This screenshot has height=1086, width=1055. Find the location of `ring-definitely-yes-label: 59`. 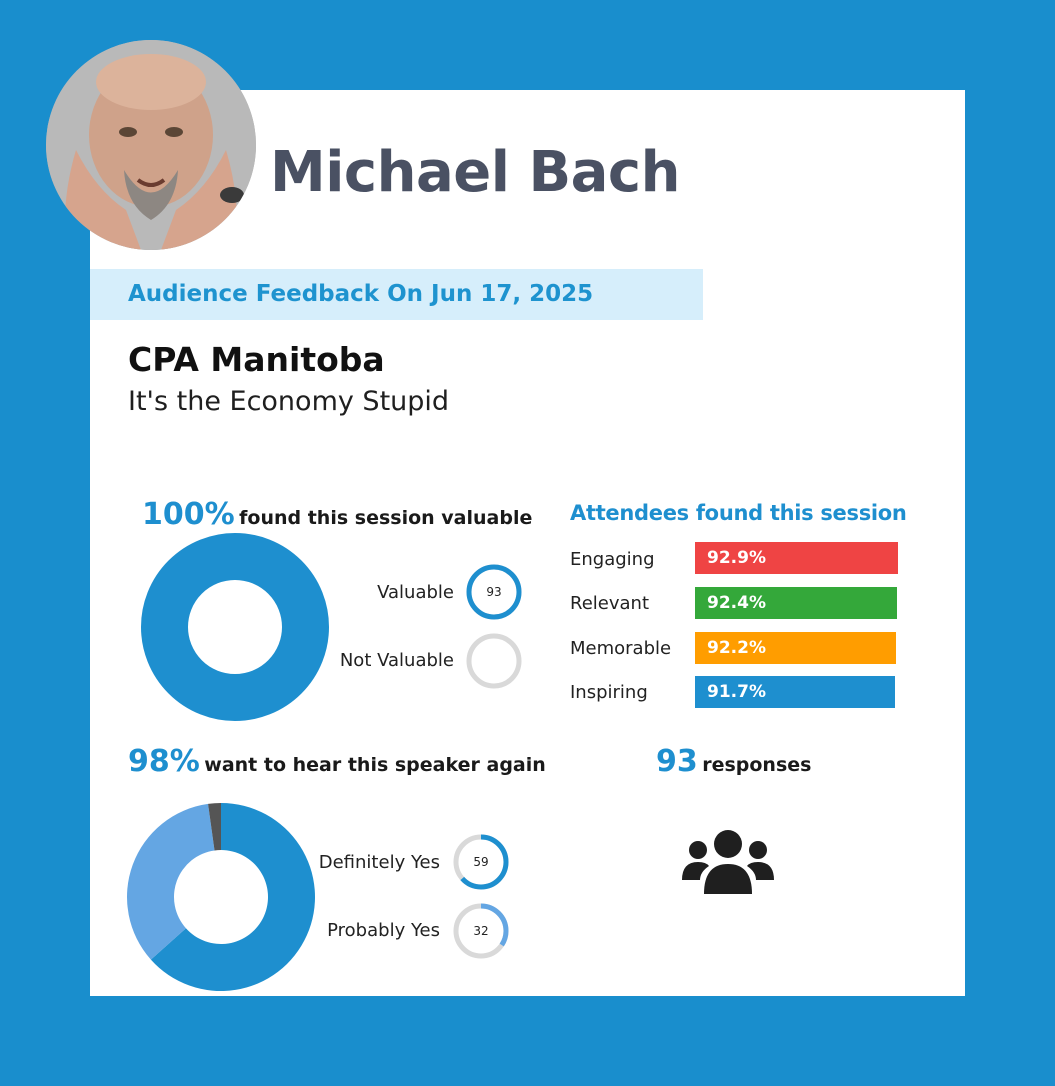

ring-definitely-yes-label: 59 is located at coordinates (480, 862).